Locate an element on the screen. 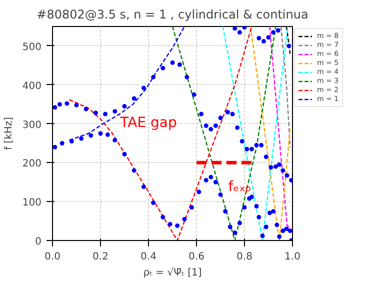  y-tick-label: 100 is located at coordinates (32, 203).